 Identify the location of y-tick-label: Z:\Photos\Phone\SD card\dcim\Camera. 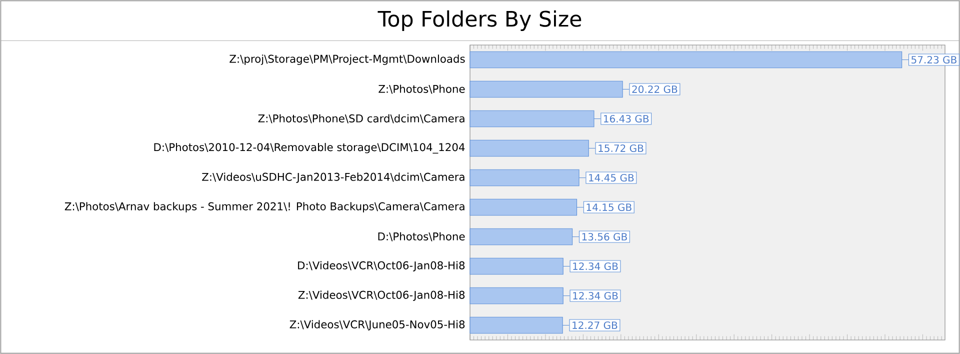
(361, 119).